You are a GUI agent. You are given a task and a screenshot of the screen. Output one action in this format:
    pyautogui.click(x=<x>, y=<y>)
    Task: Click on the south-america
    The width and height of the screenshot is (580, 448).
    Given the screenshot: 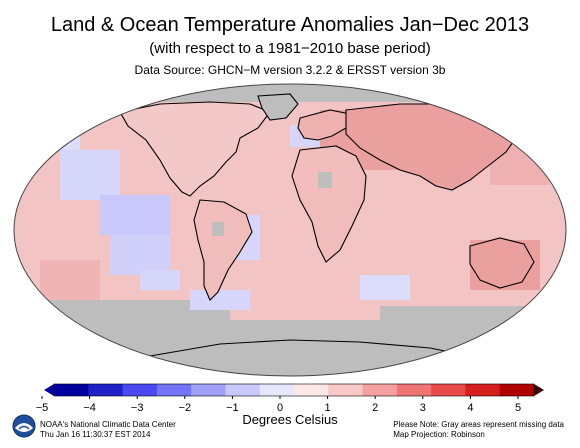 What is the action you would take?
    pyautogui.click(x=223, y=250)
    